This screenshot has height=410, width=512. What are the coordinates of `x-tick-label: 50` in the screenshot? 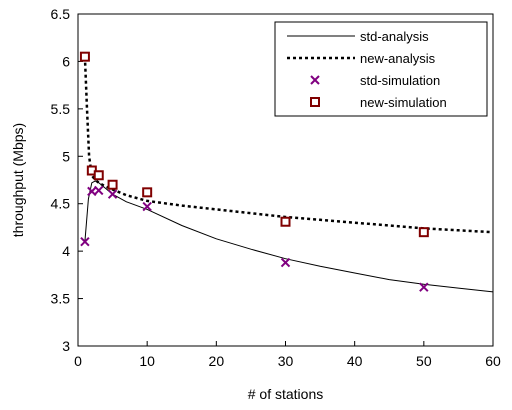 It's located at (424, 361).